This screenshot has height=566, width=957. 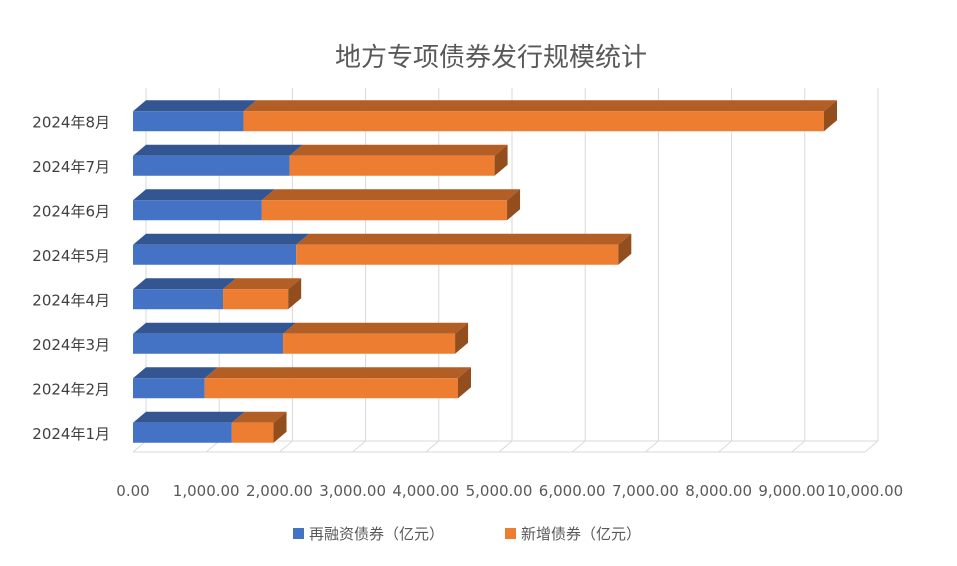 I want to click on x-tick-label: 3,000.00, so click(x=352, y=491).